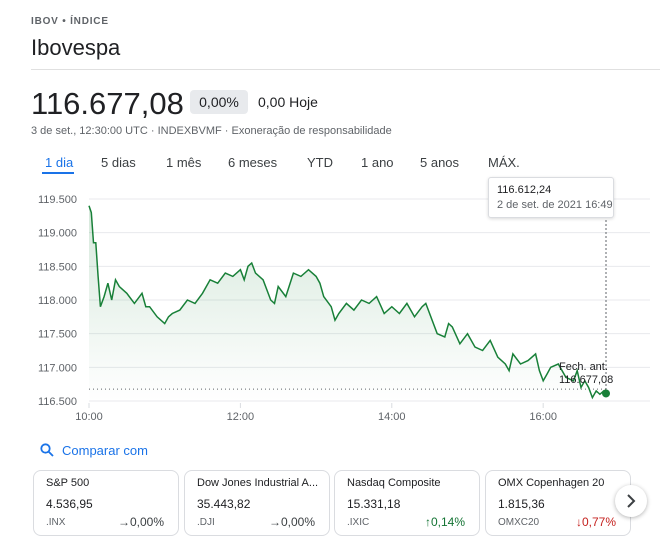 The image size is (660, 546). What do you see at coordinates (519, 522) in the screenshot?
I see `card-symbol: OMXC20` at bounding box center [519, 522].